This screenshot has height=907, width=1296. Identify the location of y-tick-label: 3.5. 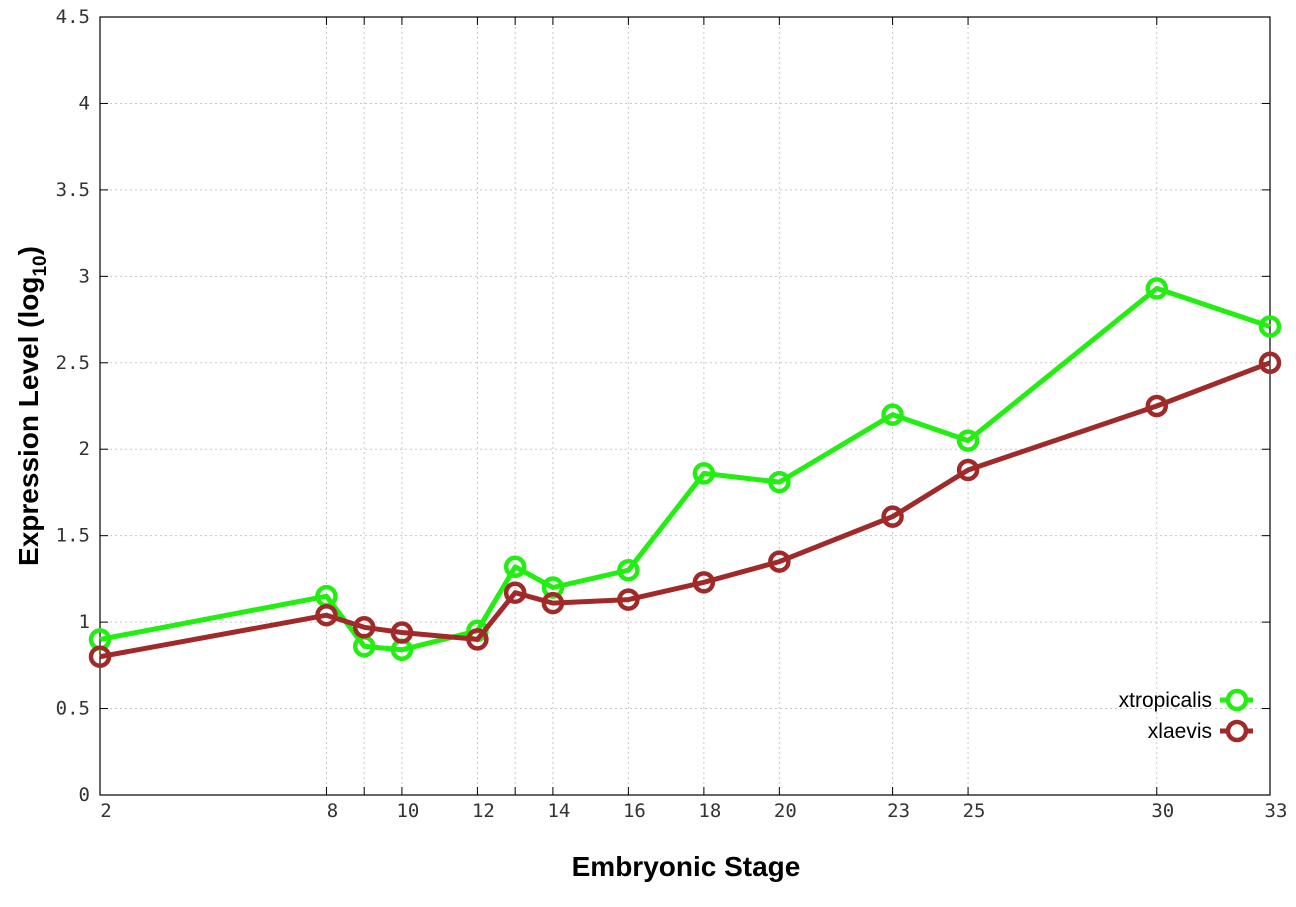
(73, 190).